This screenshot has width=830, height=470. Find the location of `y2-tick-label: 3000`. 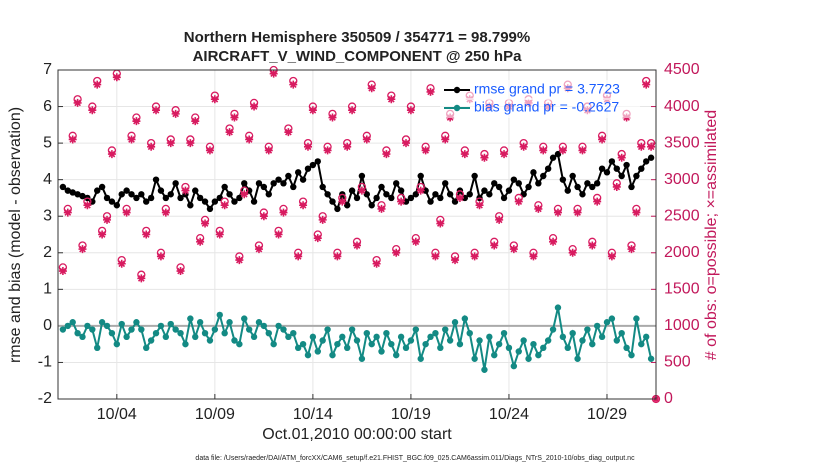

y2-tick-label: 3000 is located at coordinates (682, 179).